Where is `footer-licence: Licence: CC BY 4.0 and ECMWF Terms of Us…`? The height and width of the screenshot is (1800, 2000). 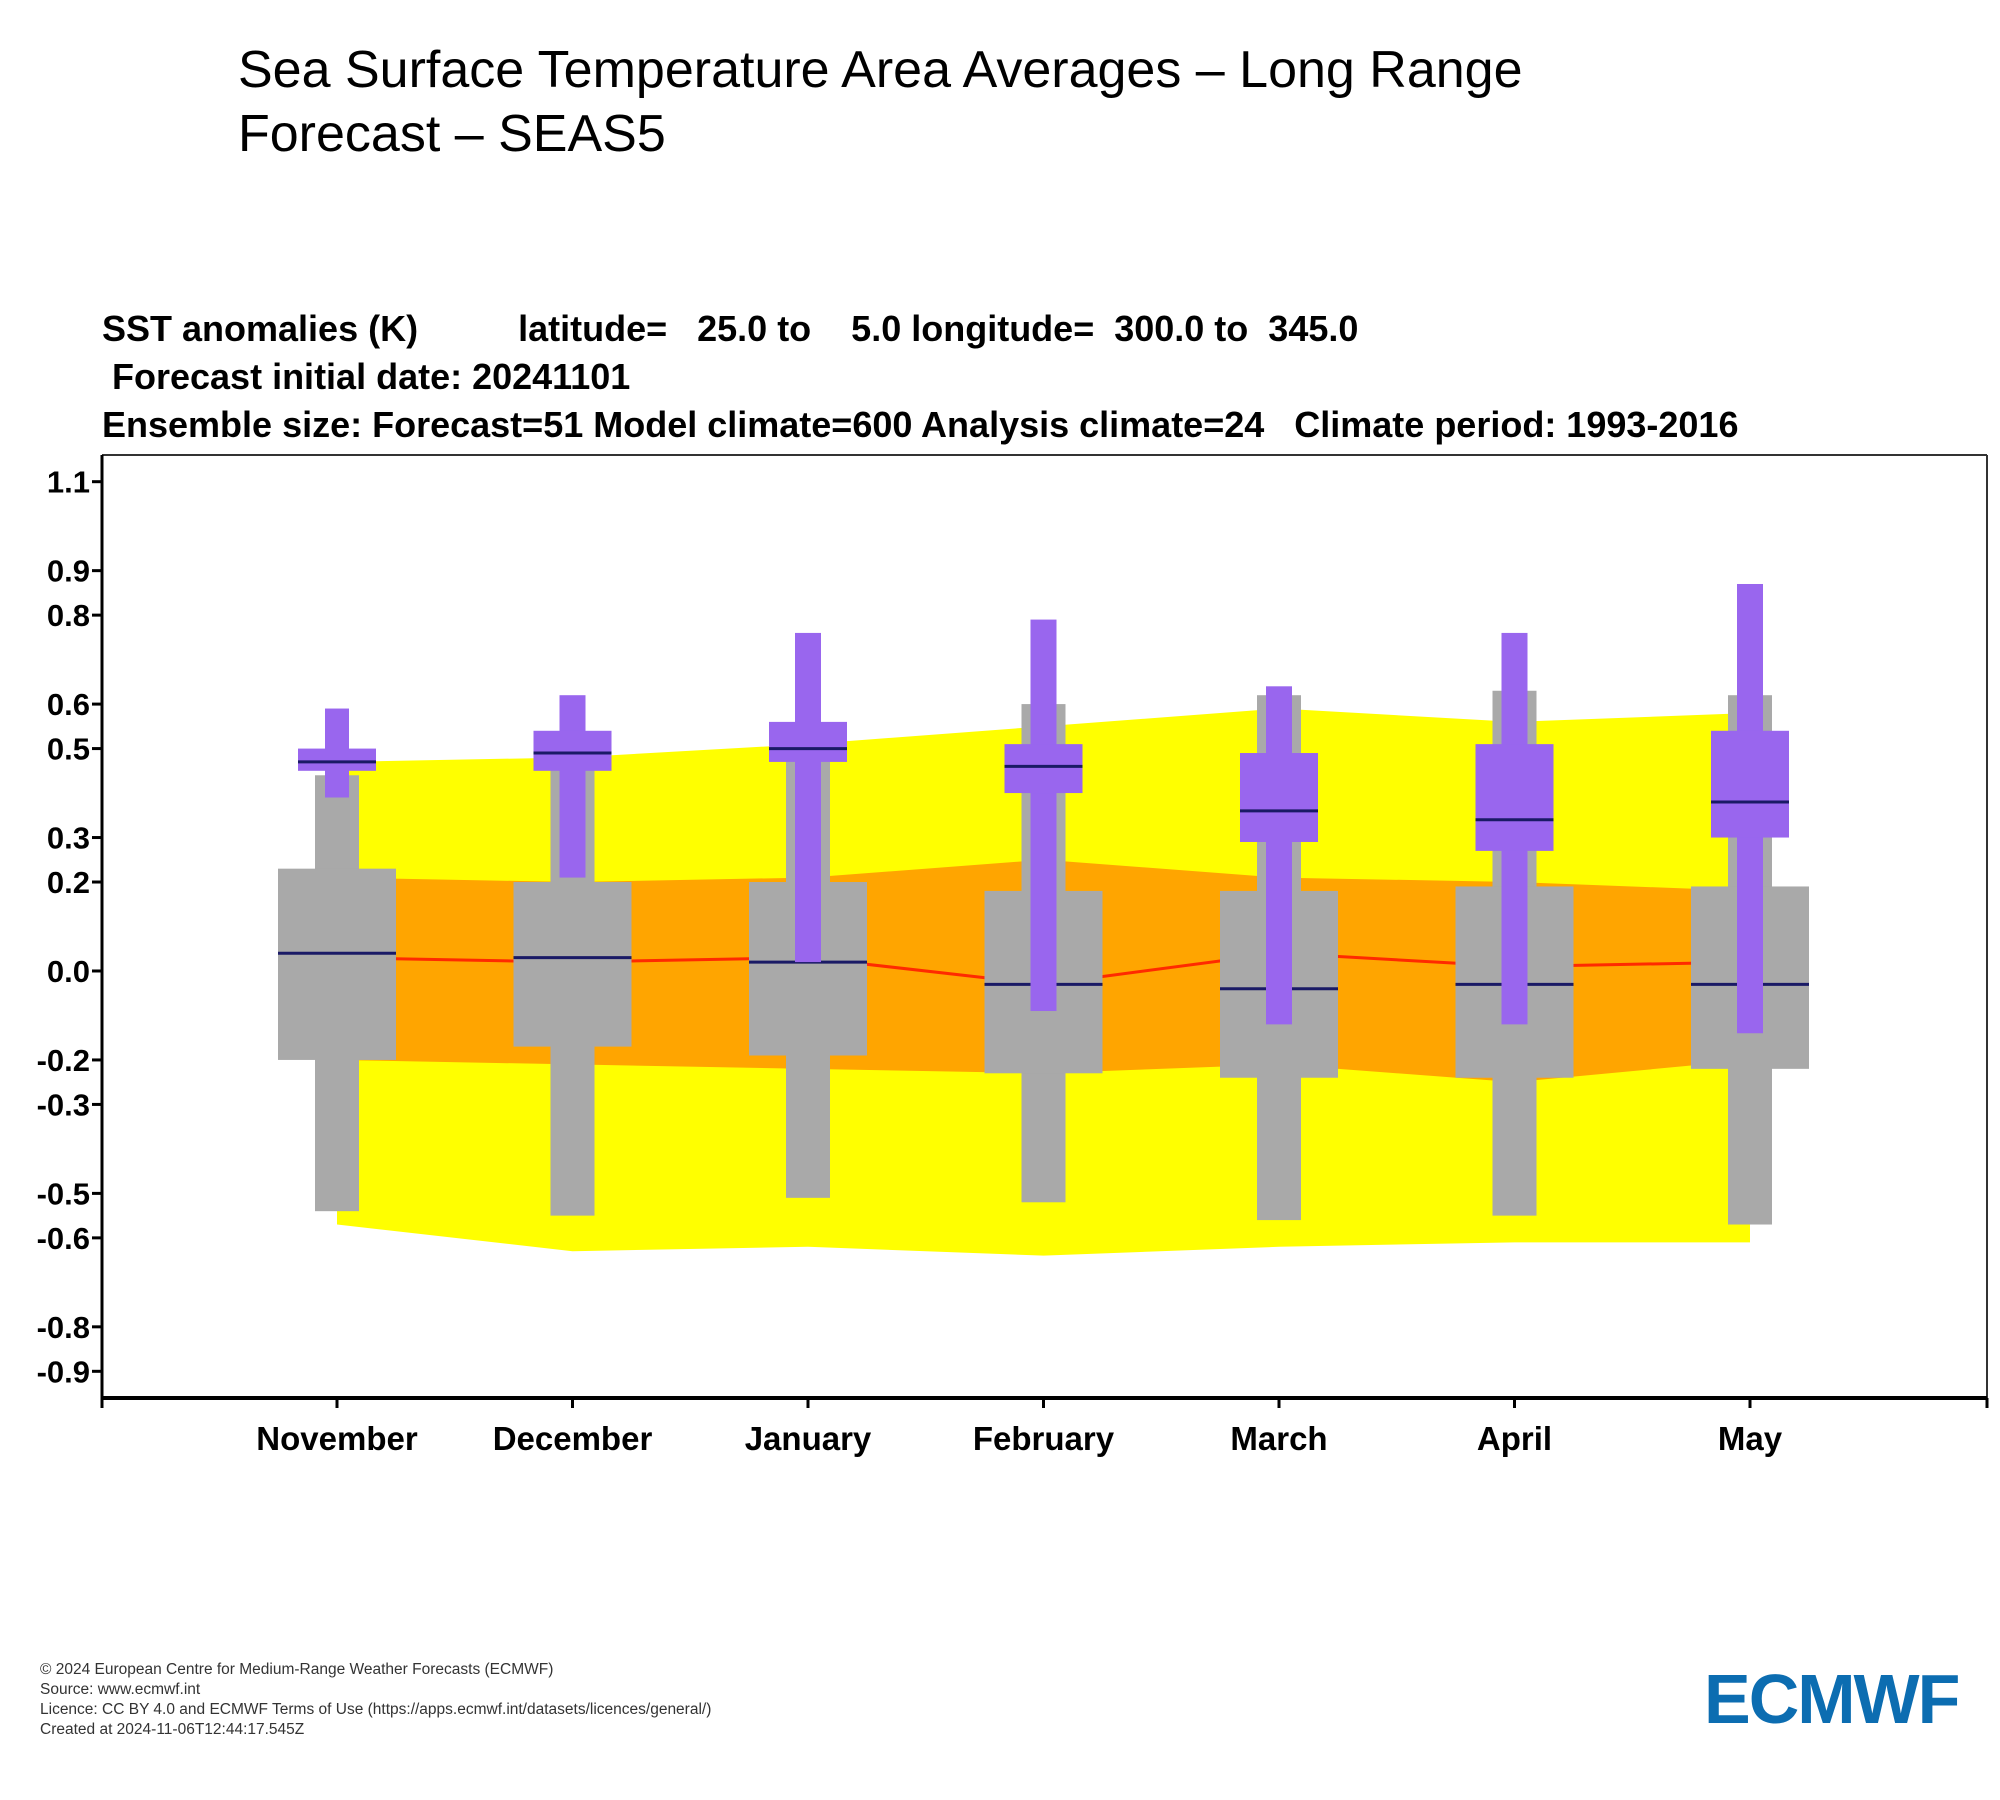
footer-licence: Licence: CC BY 4.0 and ECMWF Terms of Us… is located at coordinates (376, 1709).